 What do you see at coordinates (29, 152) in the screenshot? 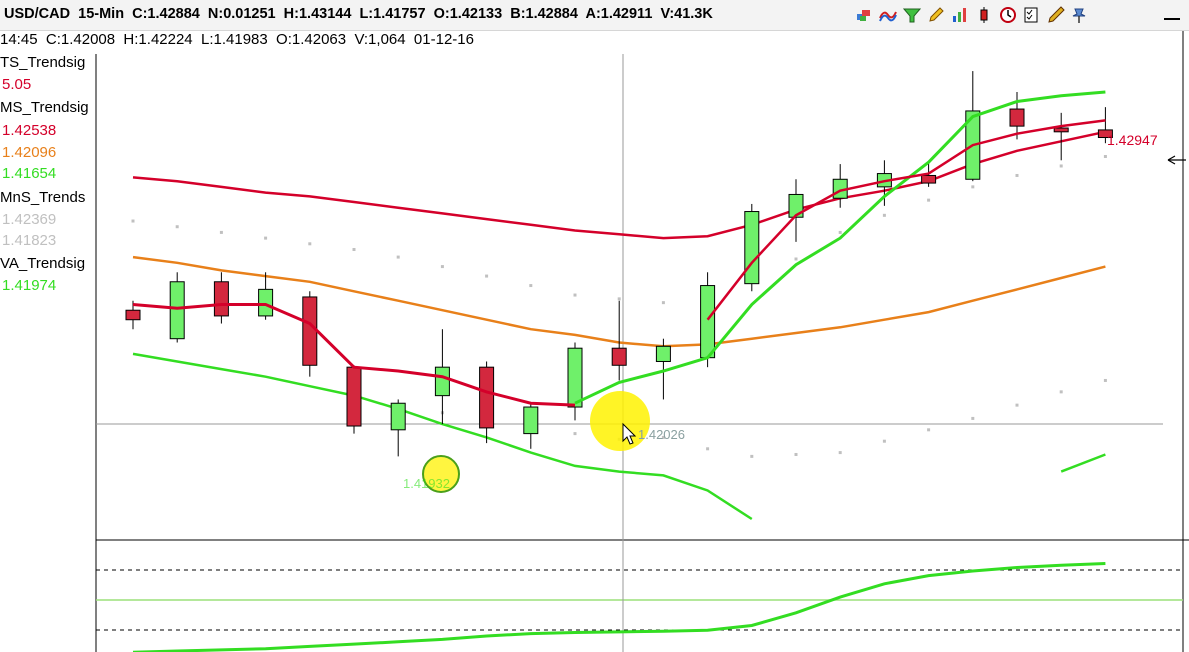
I see `legend-ms-value-2: 1.42096` at bounding box center [29, 152].